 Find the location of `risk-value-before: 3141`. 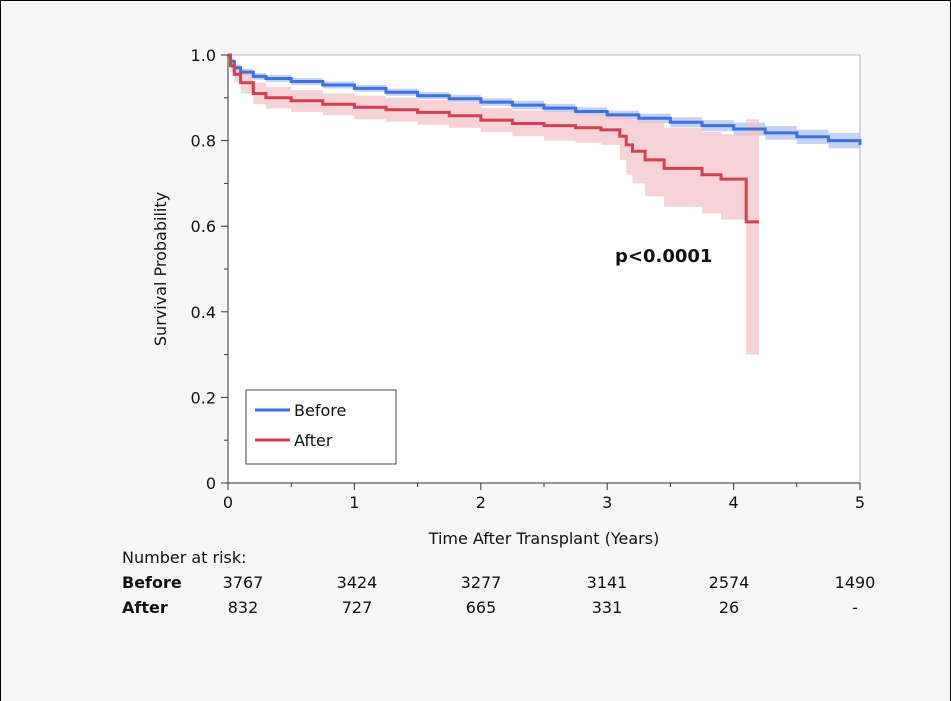

risk-value-before: 3141 is located at coordinates (607, 582).